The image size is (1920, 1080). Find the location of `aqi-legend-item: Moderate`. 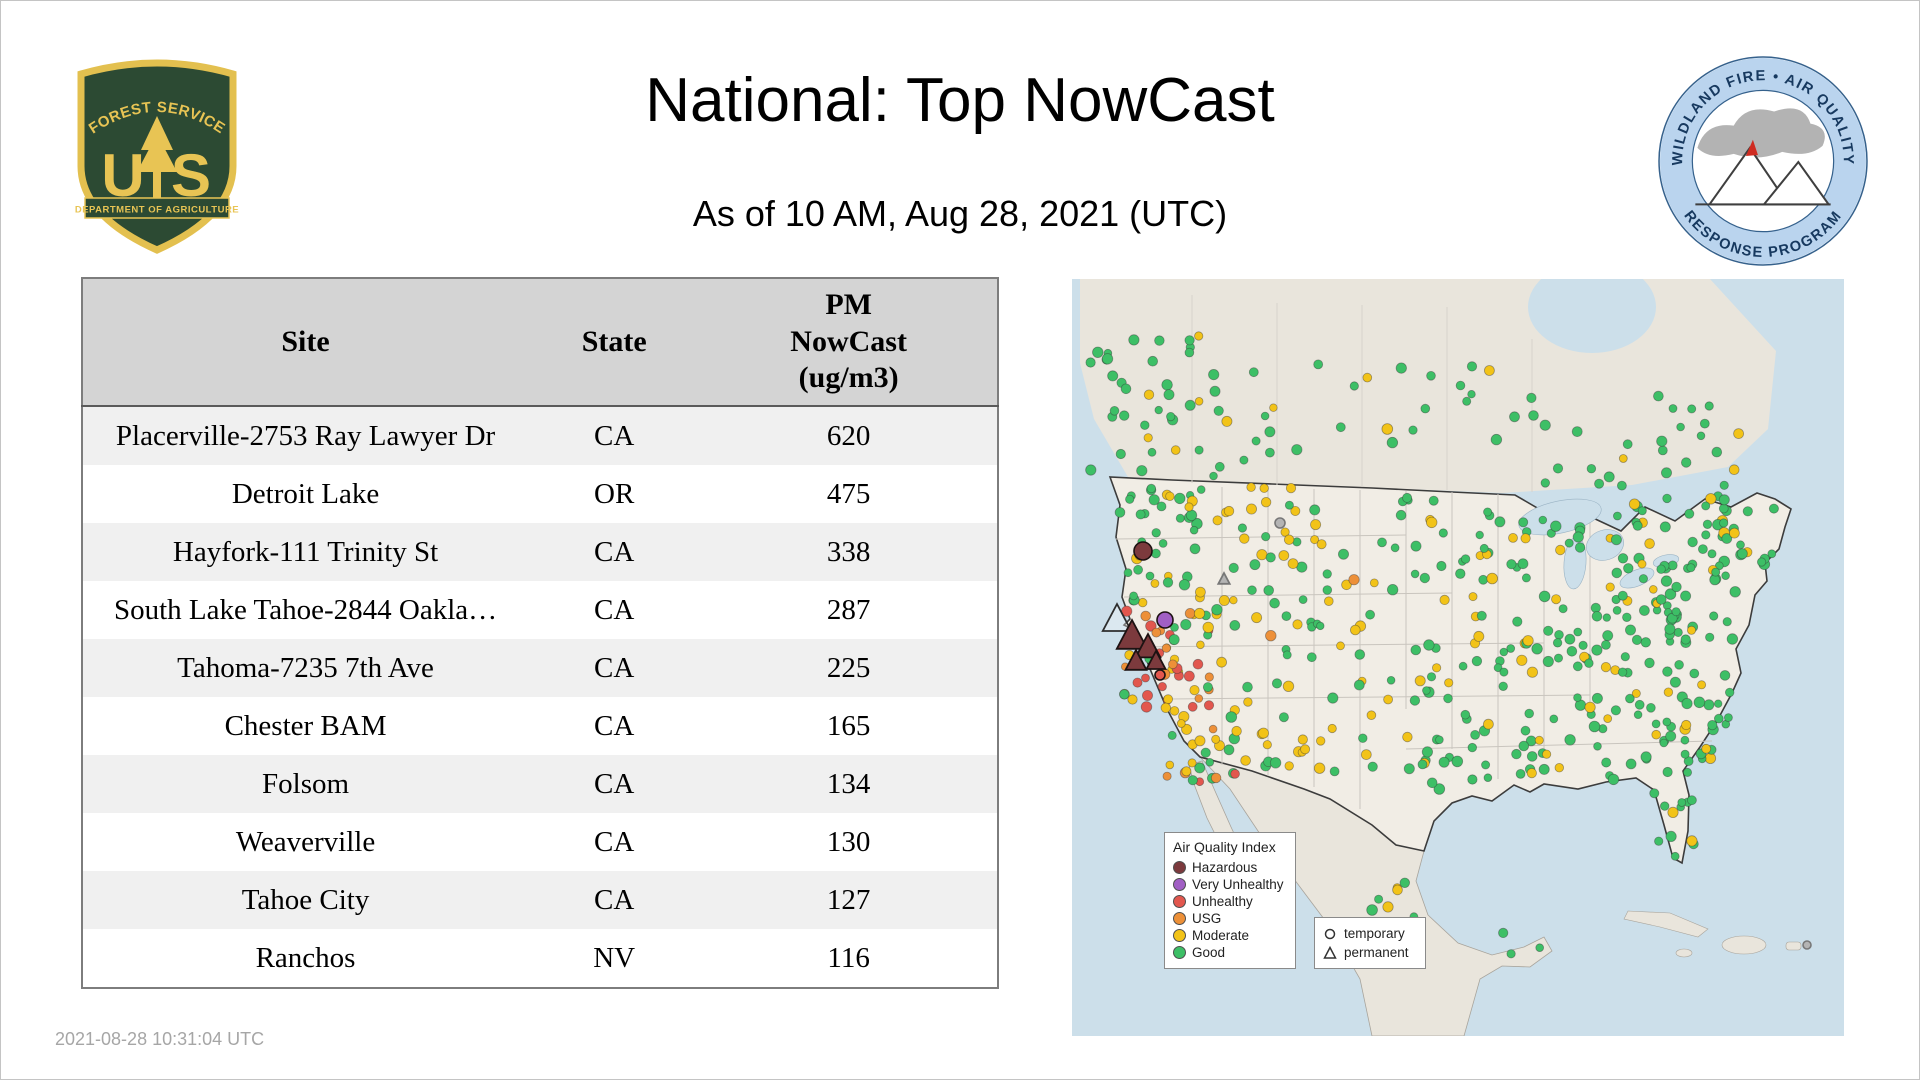

aqi-legend-item: Moderate is located at coordinates (1230, 935).